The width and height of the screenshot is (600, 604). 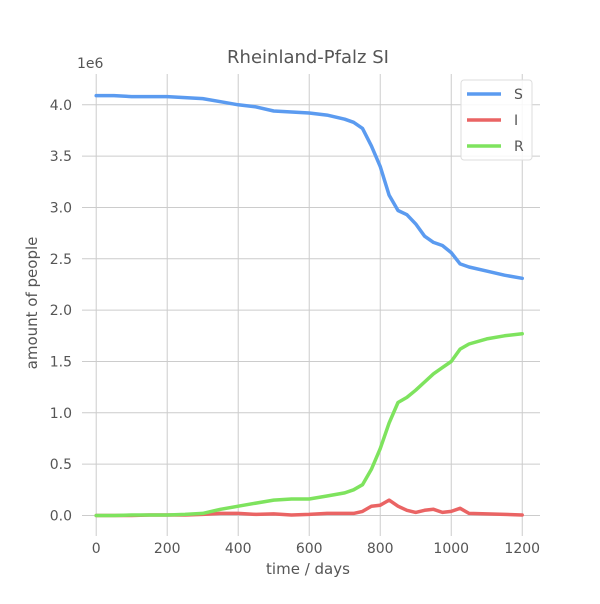 What do you see at coordinates (61, 208) in the screenshot?
I see `y-tick-label: 3.0` at bounding box center [61, 208].